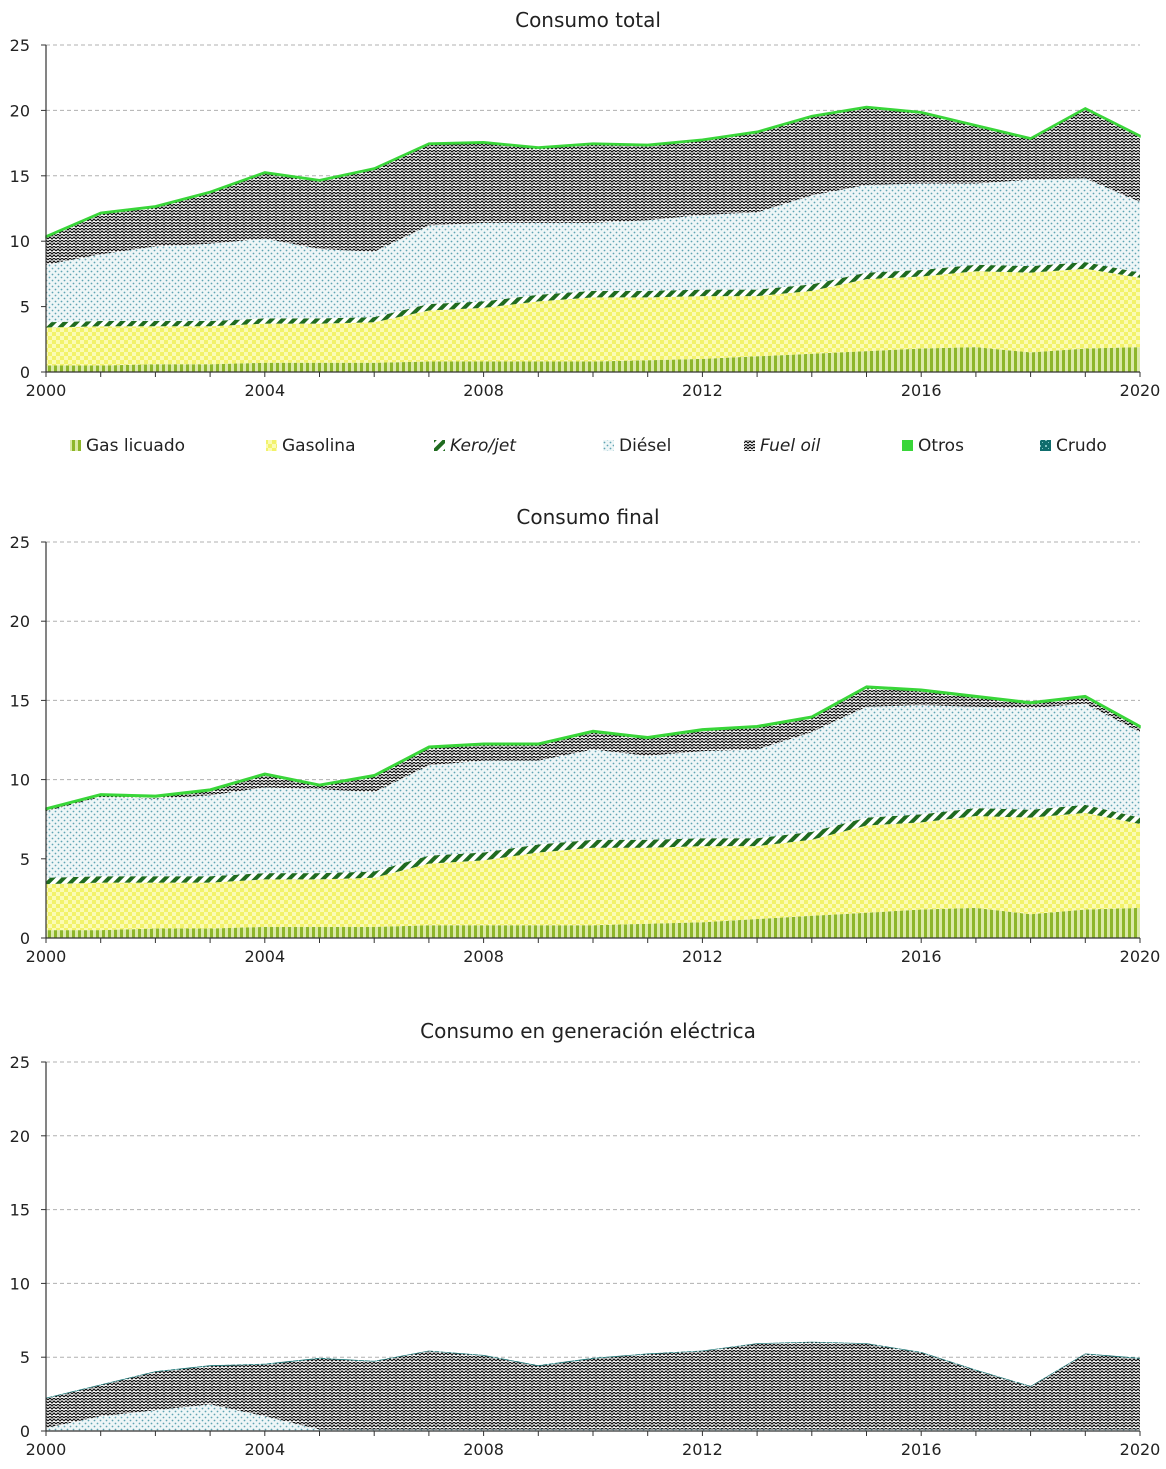 The height and width of the screenshot is (1469, 1166). I want to click on legend-item-fuel-oil: Fuel oil, so click(782, 446).